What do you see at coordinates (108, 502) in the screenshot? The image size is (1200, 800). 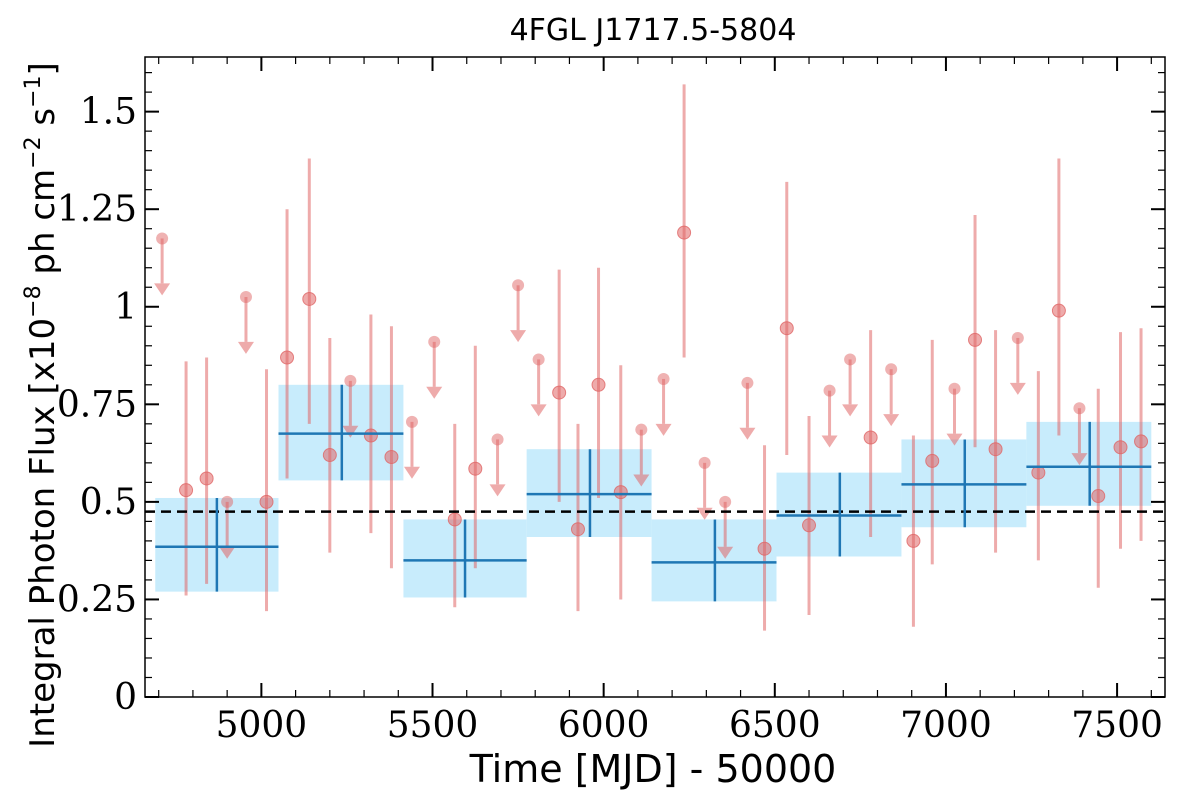 I see `y-tick-label: 0.5` at bounding box center [108, 502].